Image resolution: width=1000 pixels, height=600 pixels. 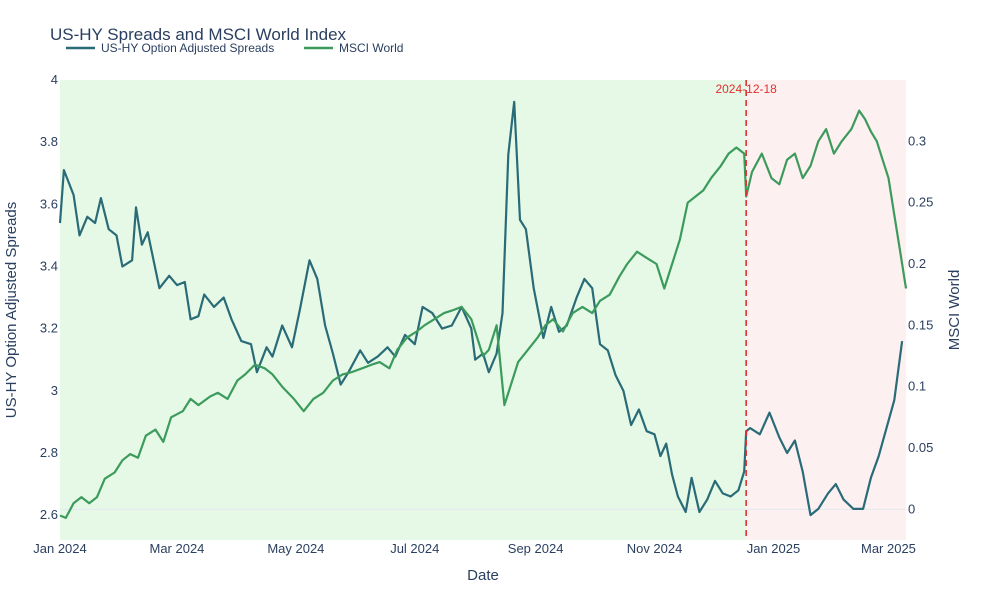 I want to click on cutoff-date-label: 2024-12-18, so click(x=746, y=89).